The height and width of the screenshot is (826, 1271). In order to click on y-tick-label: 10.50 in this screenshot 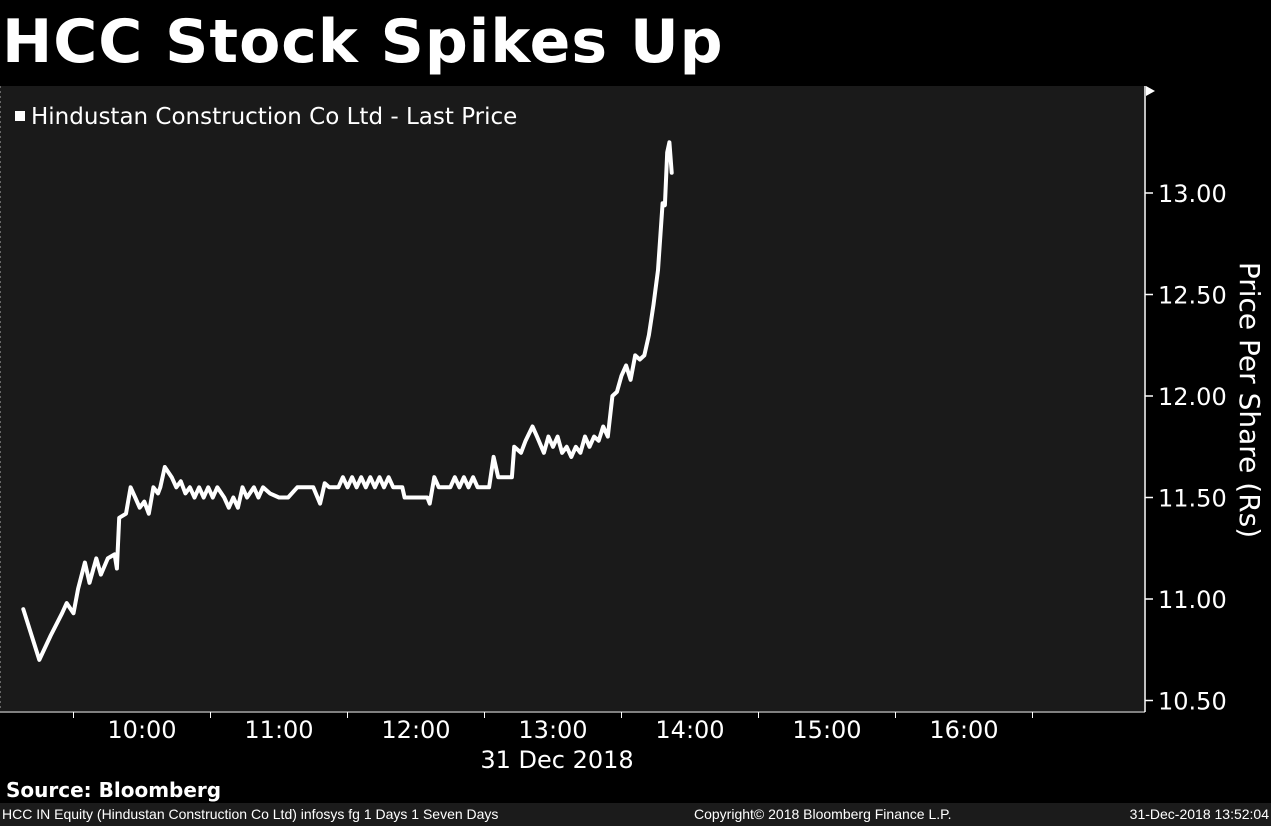, I will do `click(1192, 702)`.